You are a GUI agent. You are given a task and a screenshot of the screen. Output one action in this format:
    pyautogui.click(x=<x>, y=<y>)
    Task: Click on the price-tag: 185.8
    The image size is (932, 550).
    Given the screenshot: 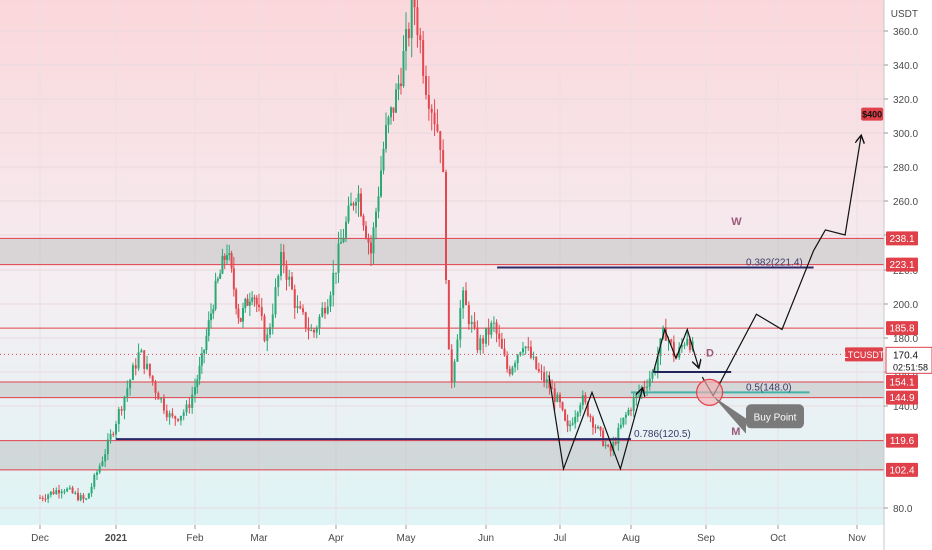 What is the action you would take?
    pyautogui.click(x=902, y=328)
    